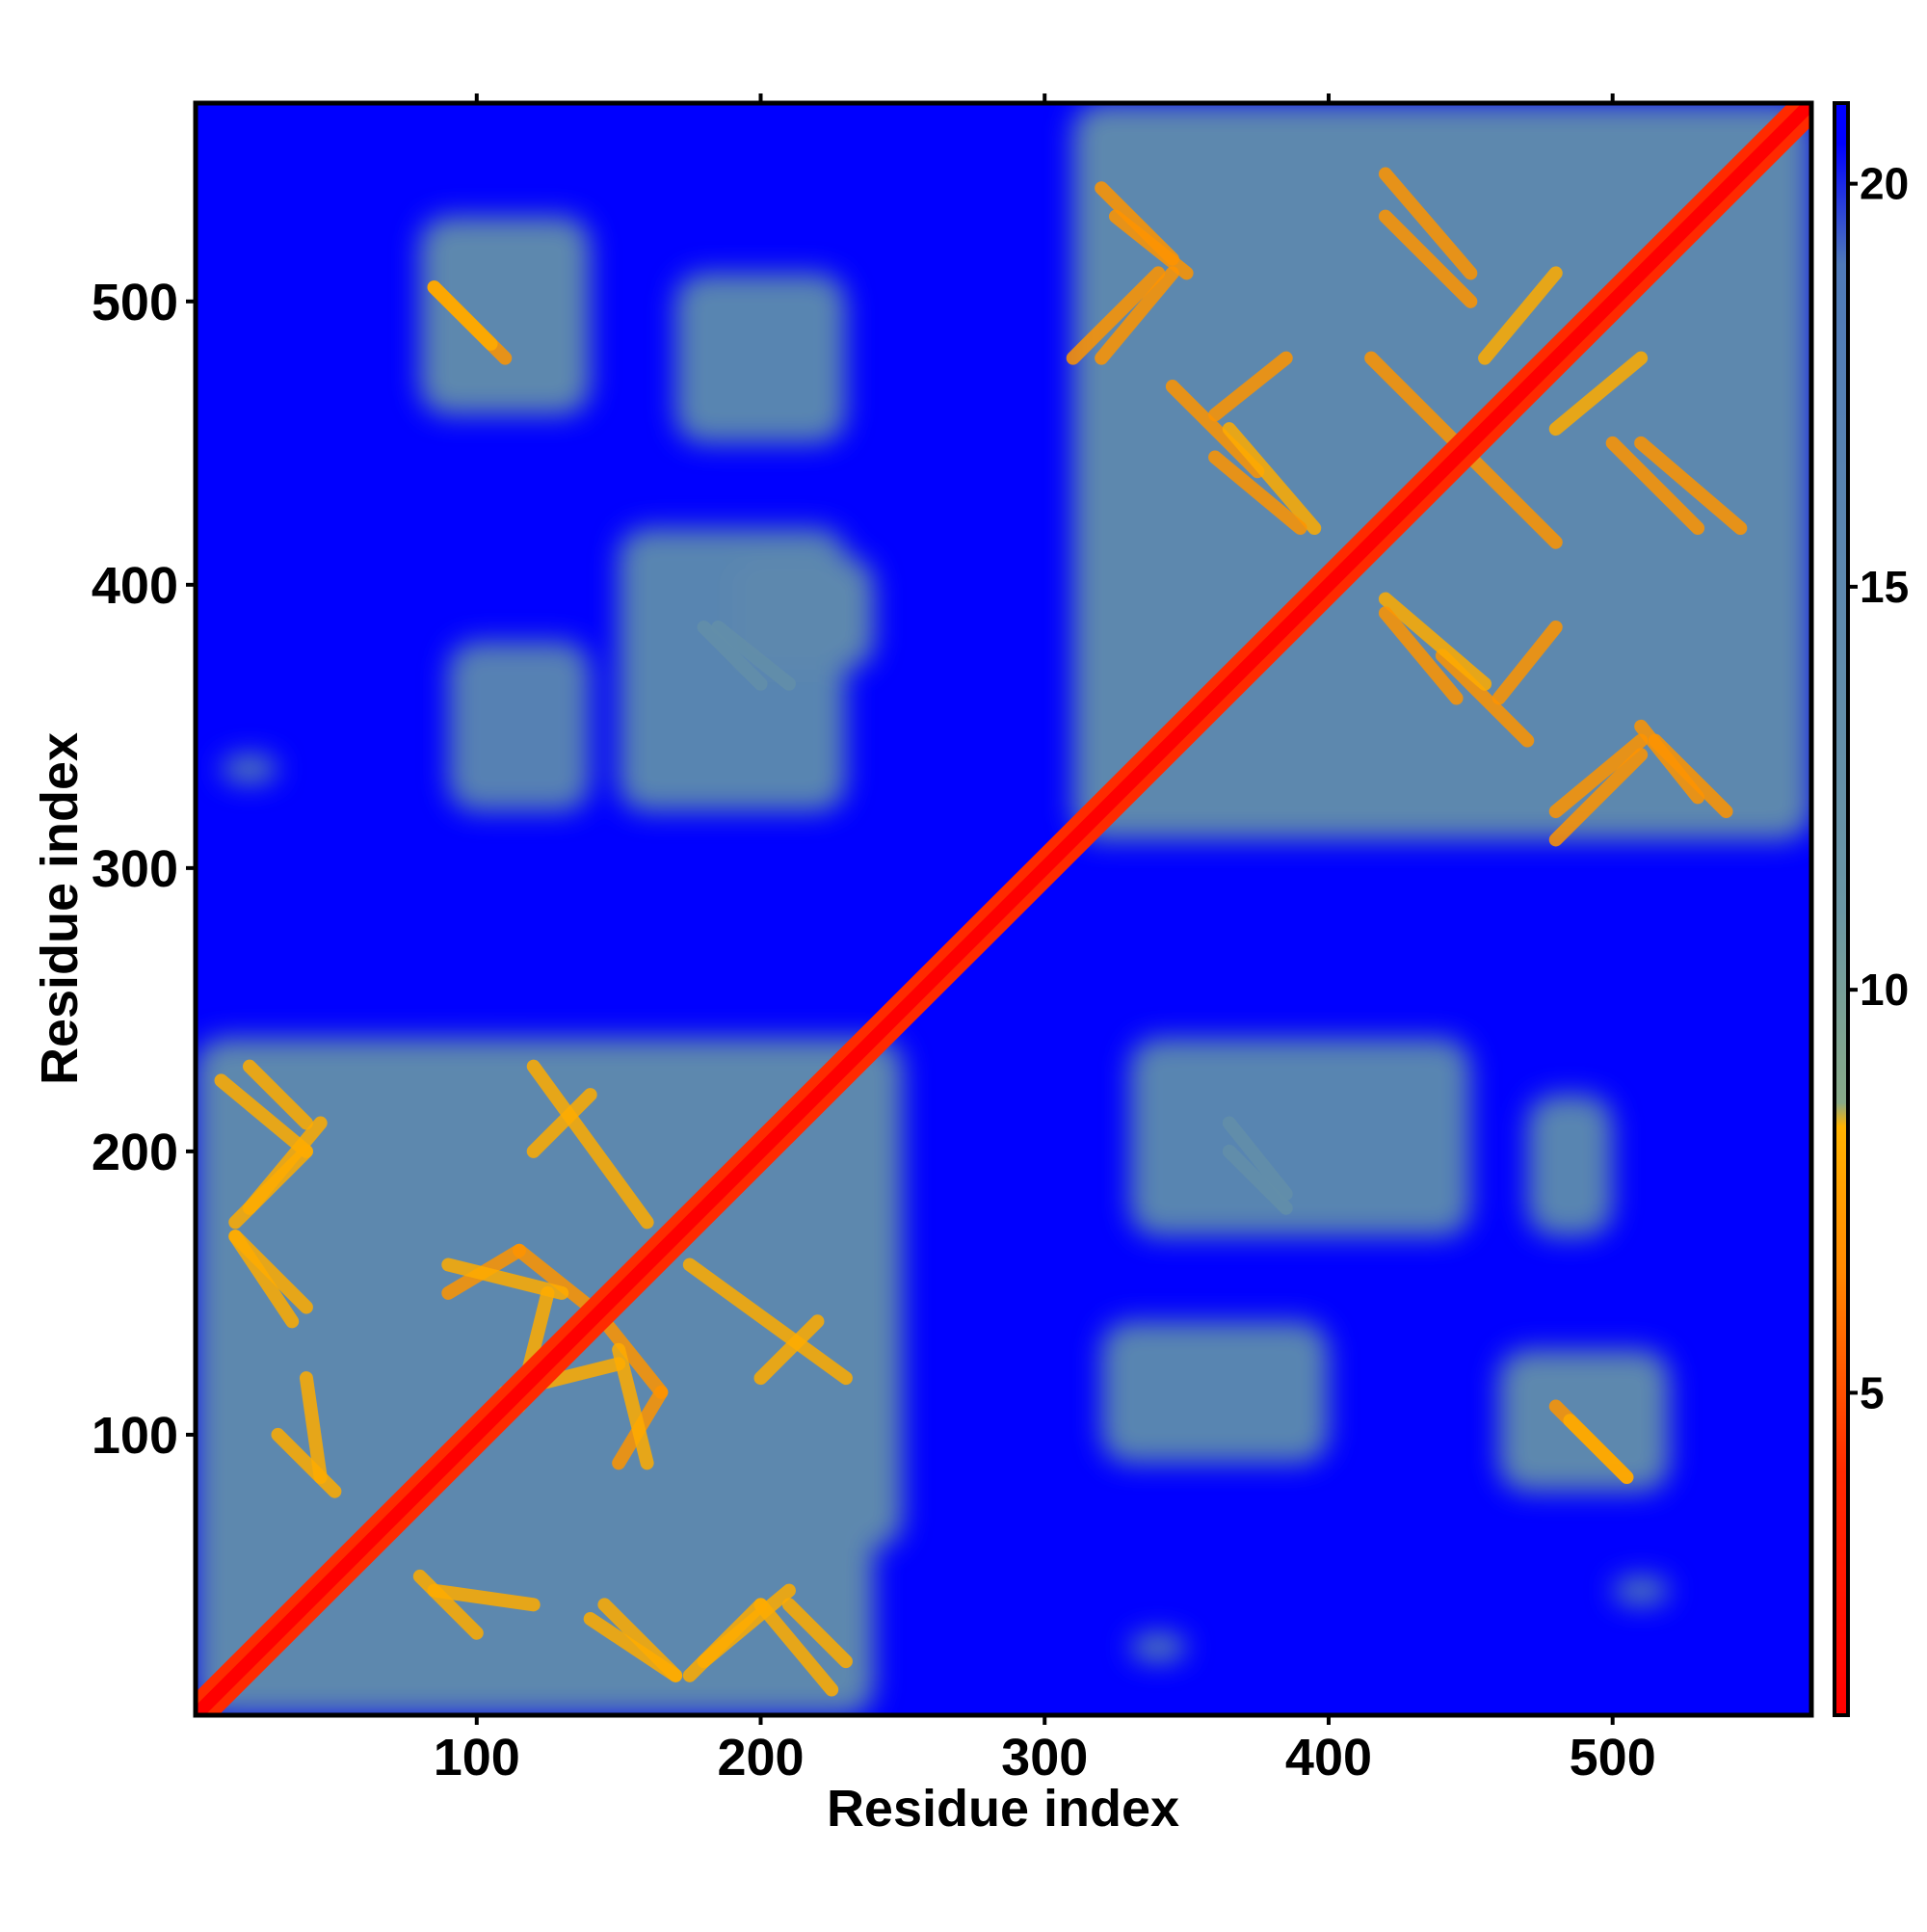  I want to click on x-axis: 100 200 300 400 500, so click(1045, 1750).